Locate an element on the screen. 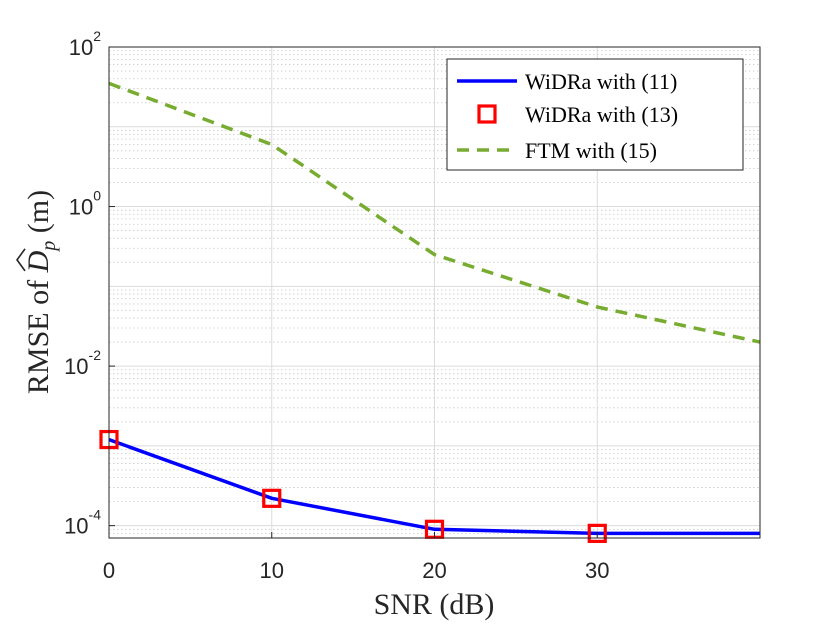 The image size is (840, 630). x-tick-label: 30 is located at coordinates (597, 570).